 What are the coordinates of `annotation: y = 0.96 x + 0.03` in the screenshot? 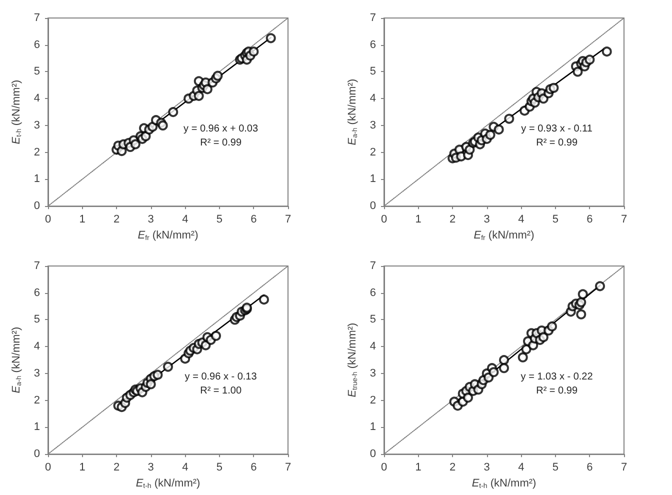 It's located at (221, 128).